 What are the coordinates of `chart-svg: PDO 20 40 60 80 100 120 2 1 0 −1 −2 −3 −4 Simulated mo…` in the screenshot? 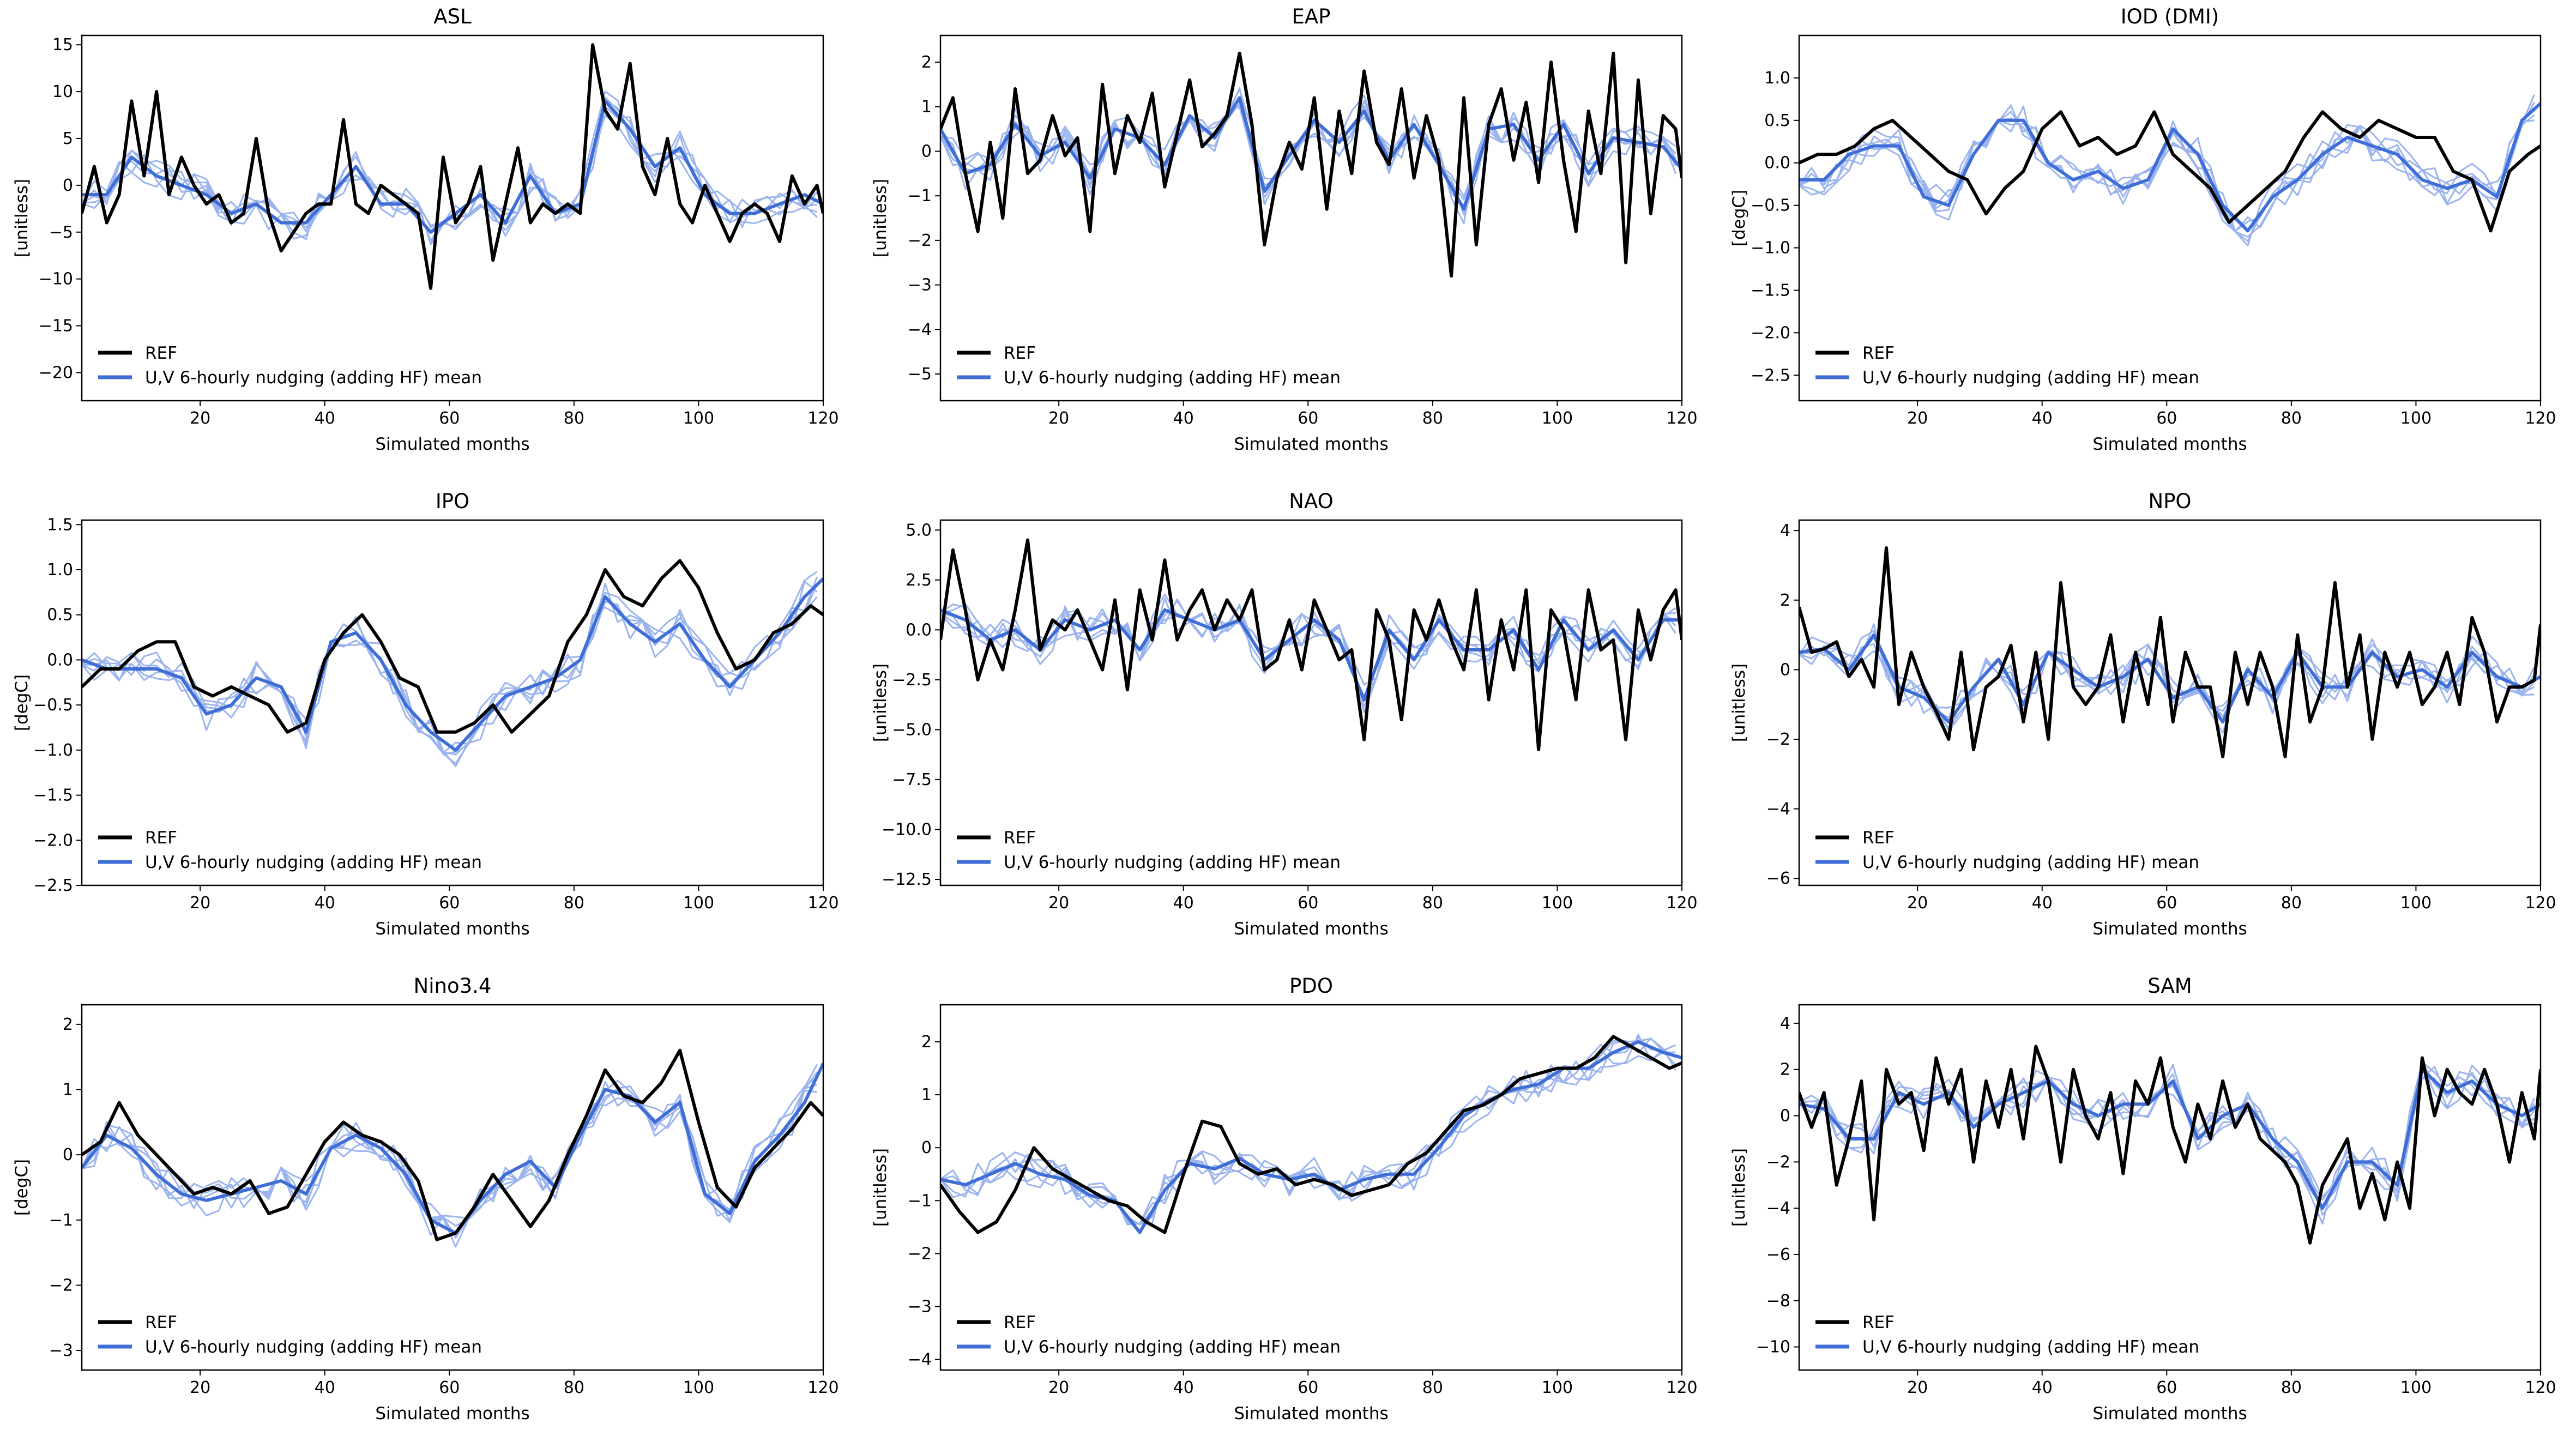 It's located at (1285, 1198).